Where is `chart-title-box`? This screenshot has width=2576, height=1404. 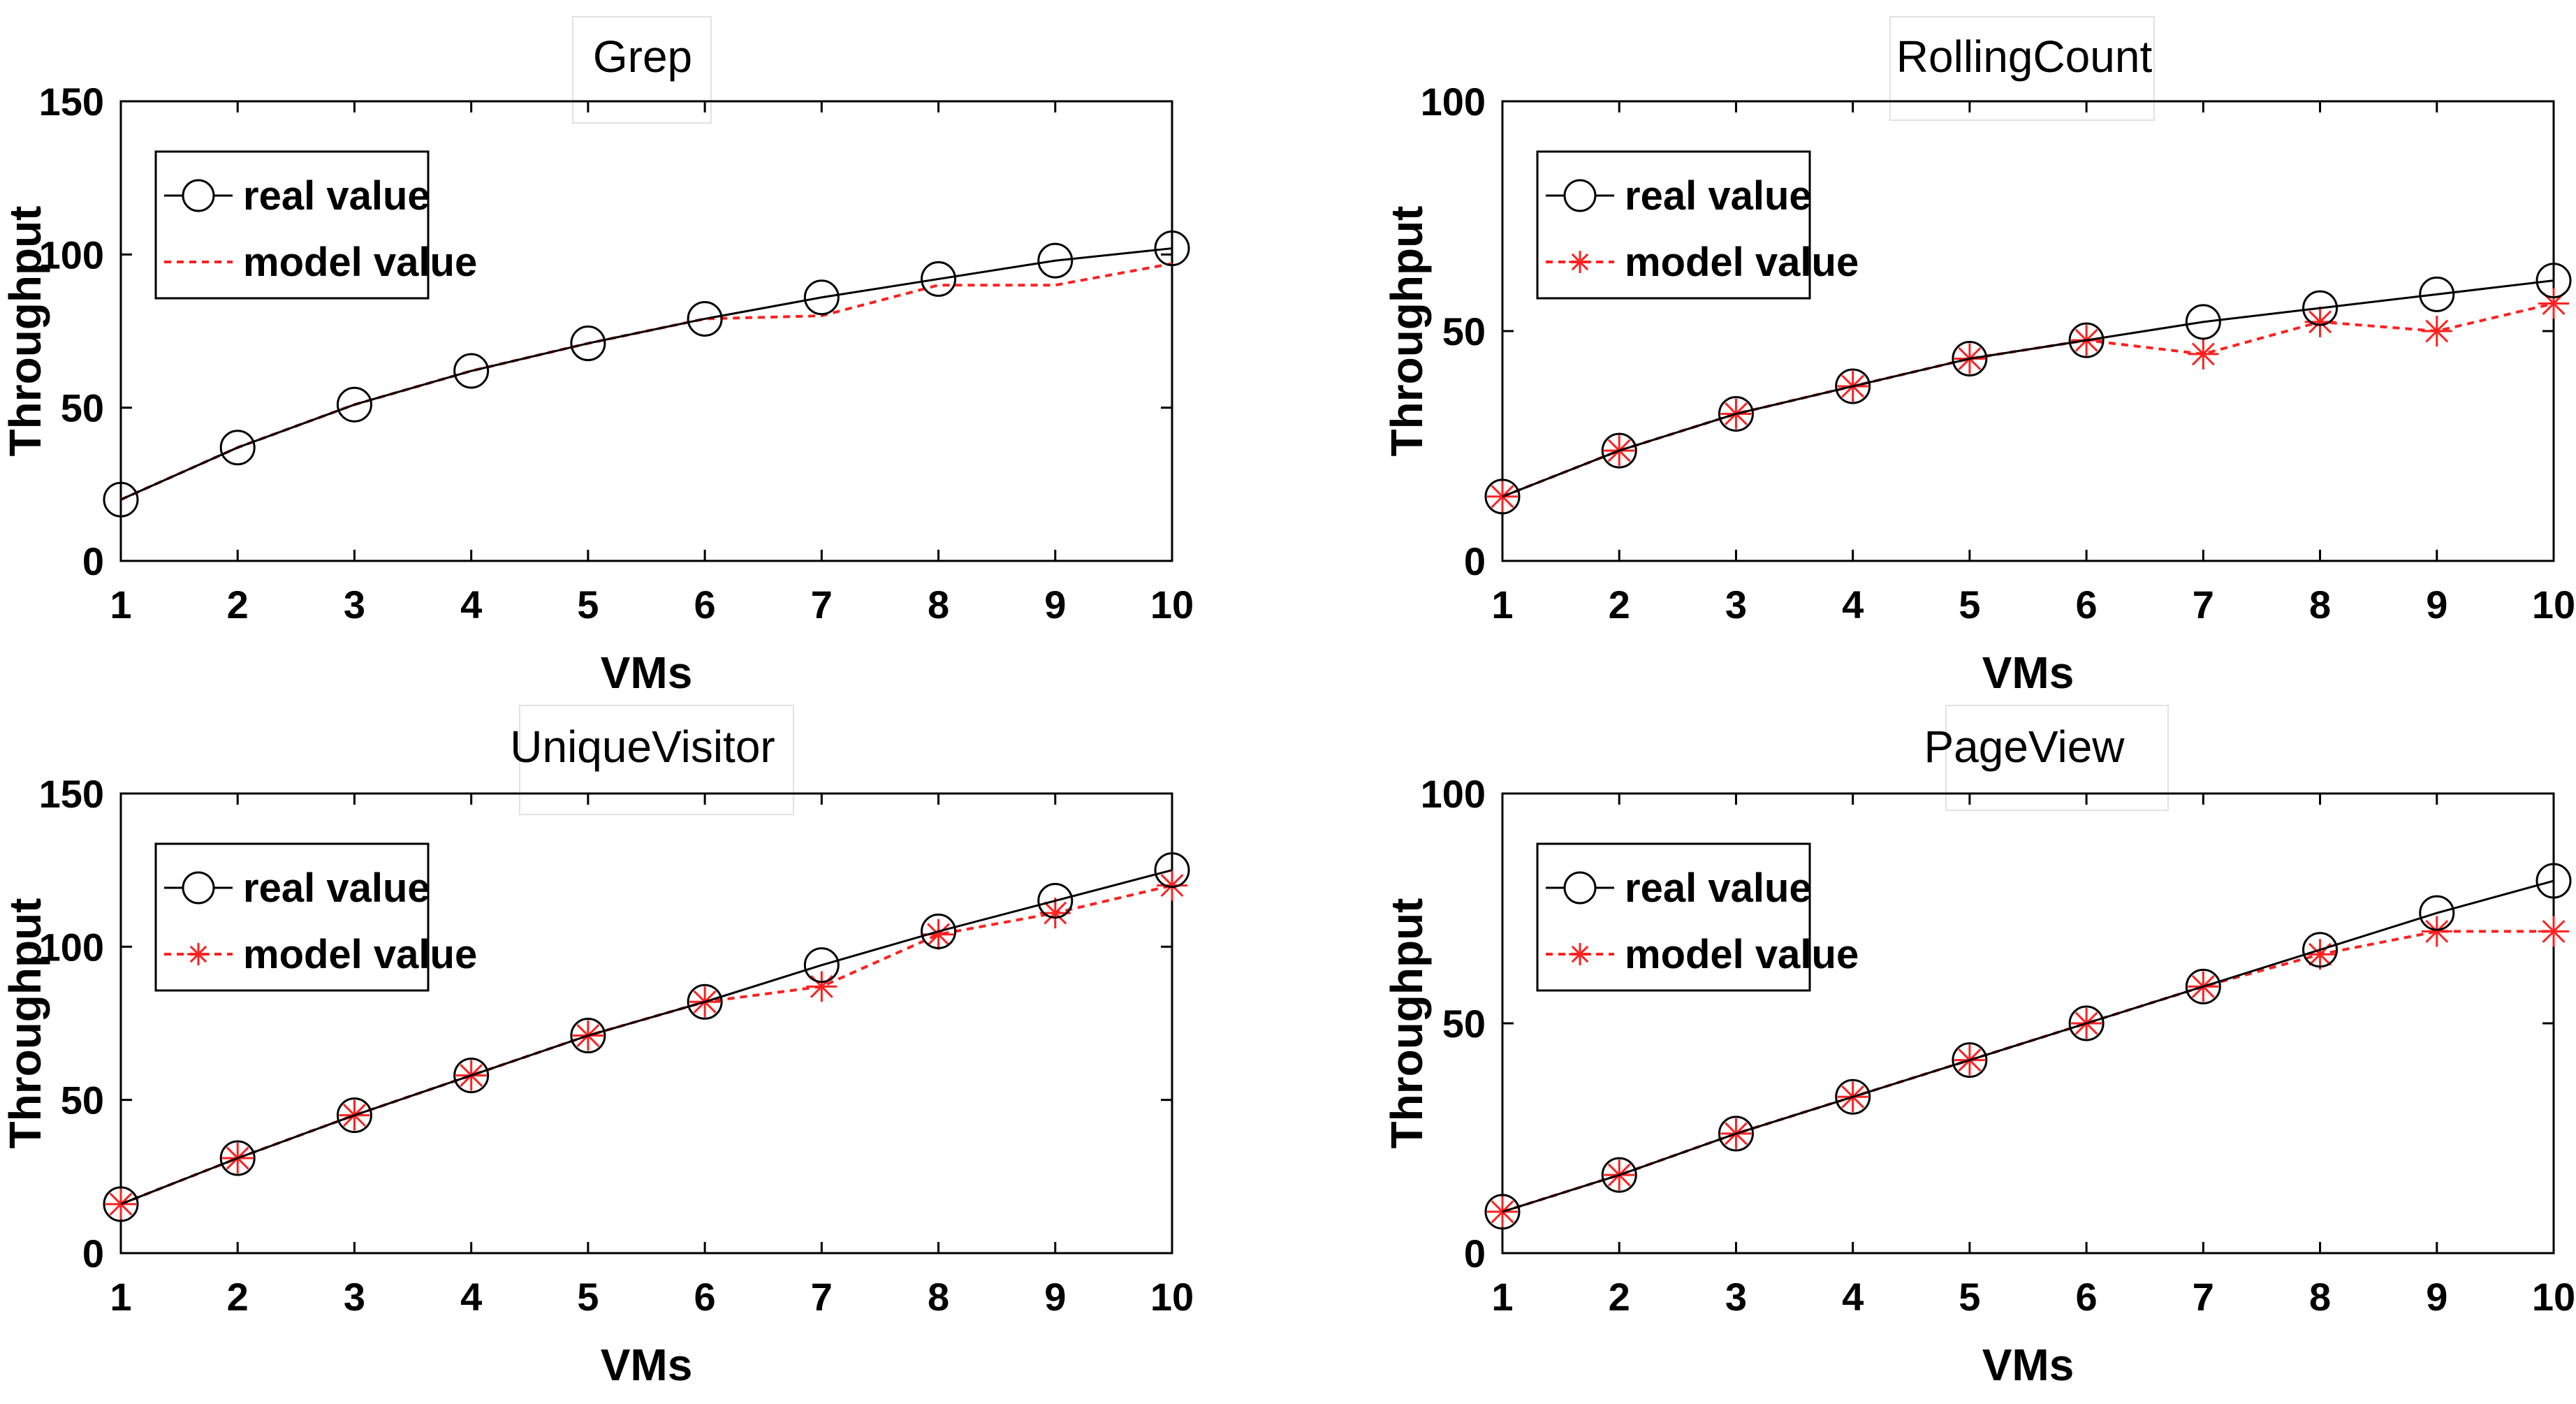
chart-title-box is located at coordinates (656, 760).